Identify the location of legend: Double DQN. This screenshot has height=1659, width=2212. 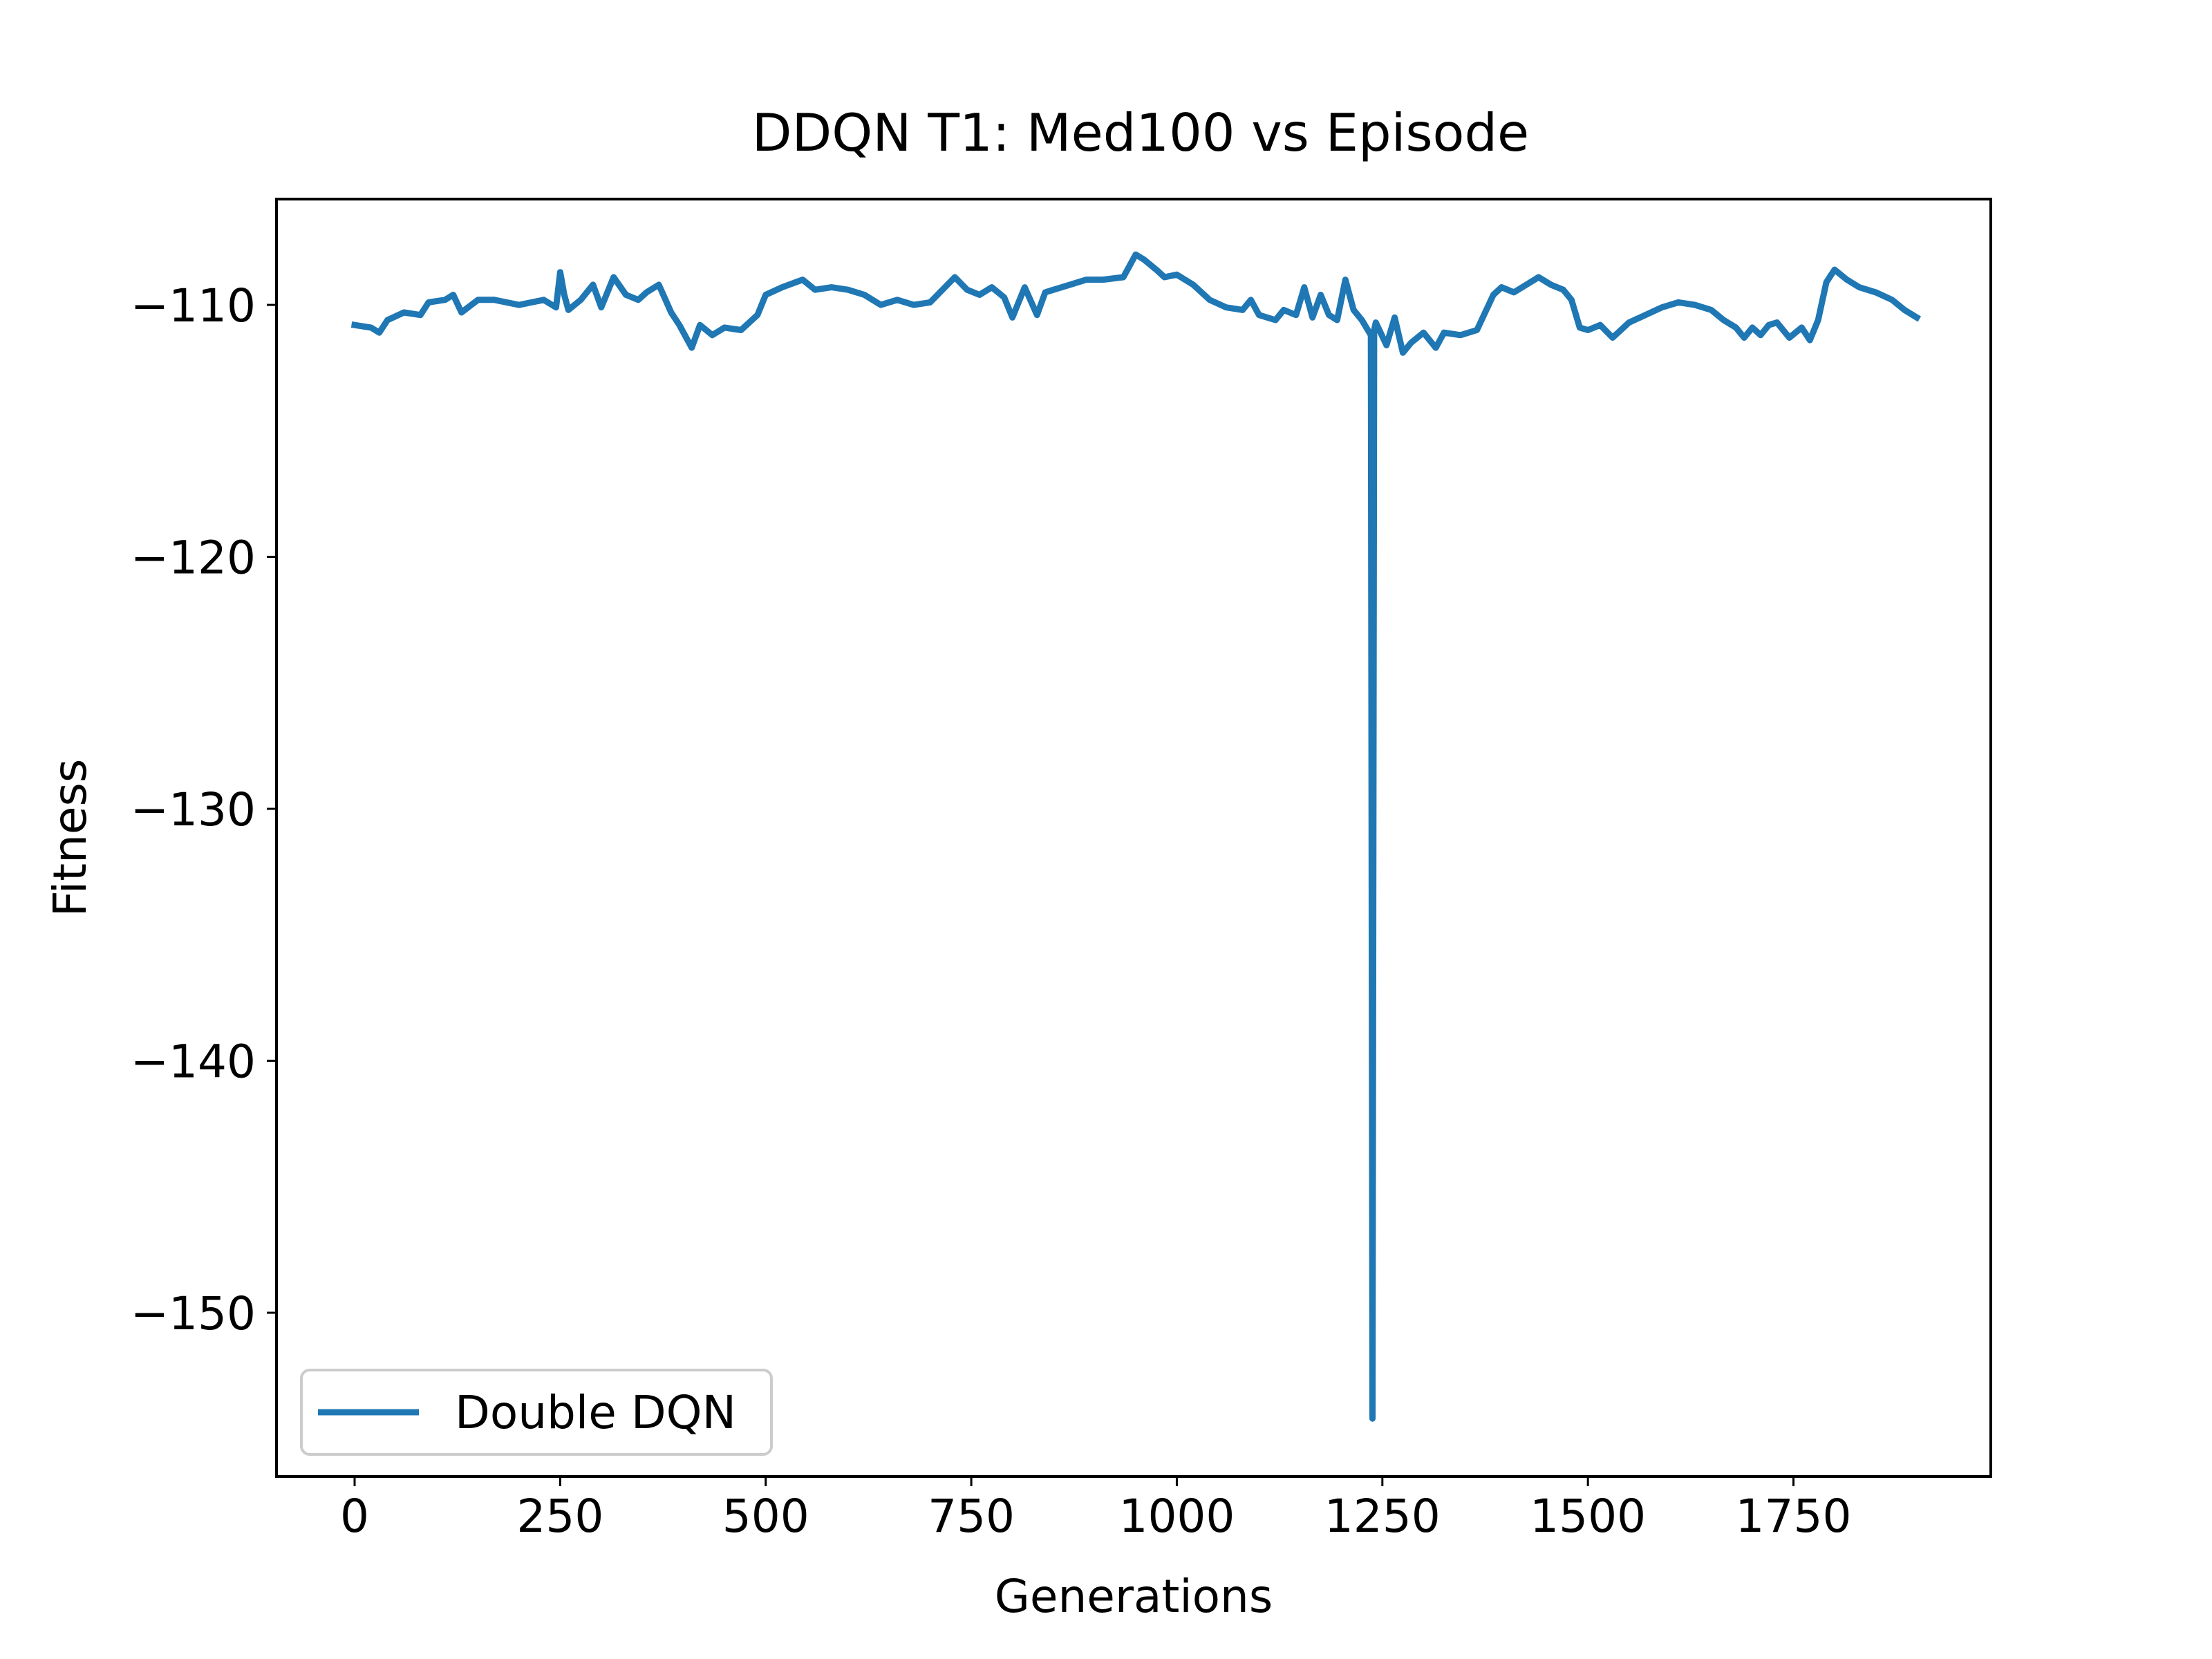
(536, 1412).